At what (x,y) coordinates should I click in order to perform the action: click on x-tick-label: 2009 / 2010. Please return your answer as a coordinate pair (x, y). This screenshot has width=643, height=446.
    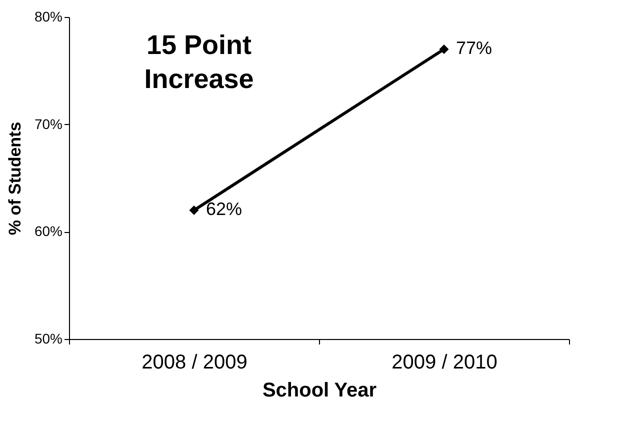
    Looking at the image, I should click on (445, 363).